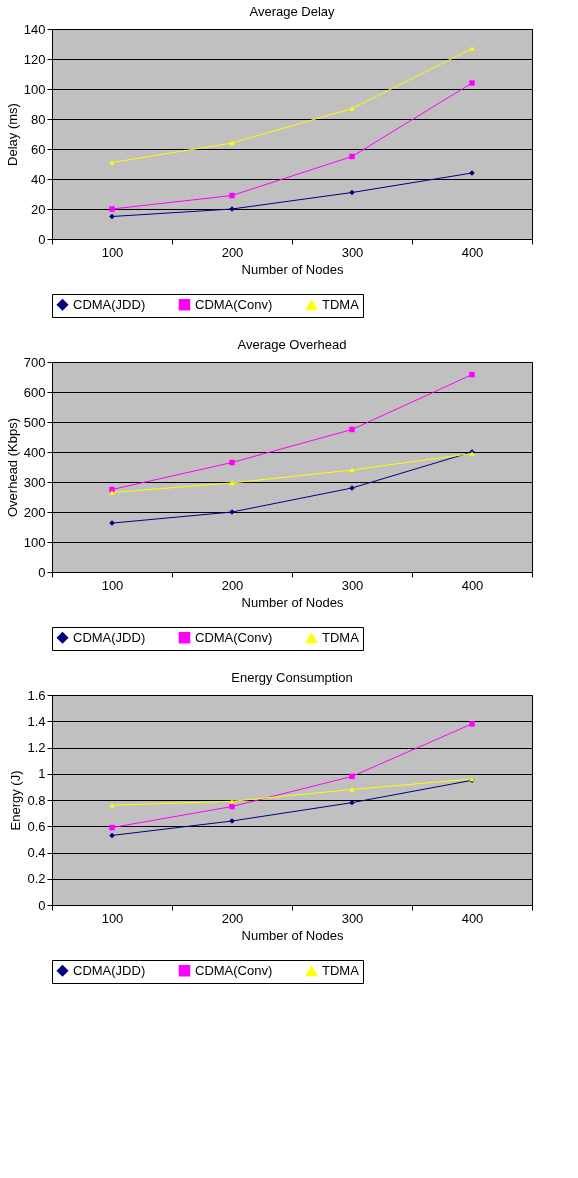 The width and height of the screenshot is (578, 1178). I want to click on y-tick-label: 0.4, so click(36, 852).